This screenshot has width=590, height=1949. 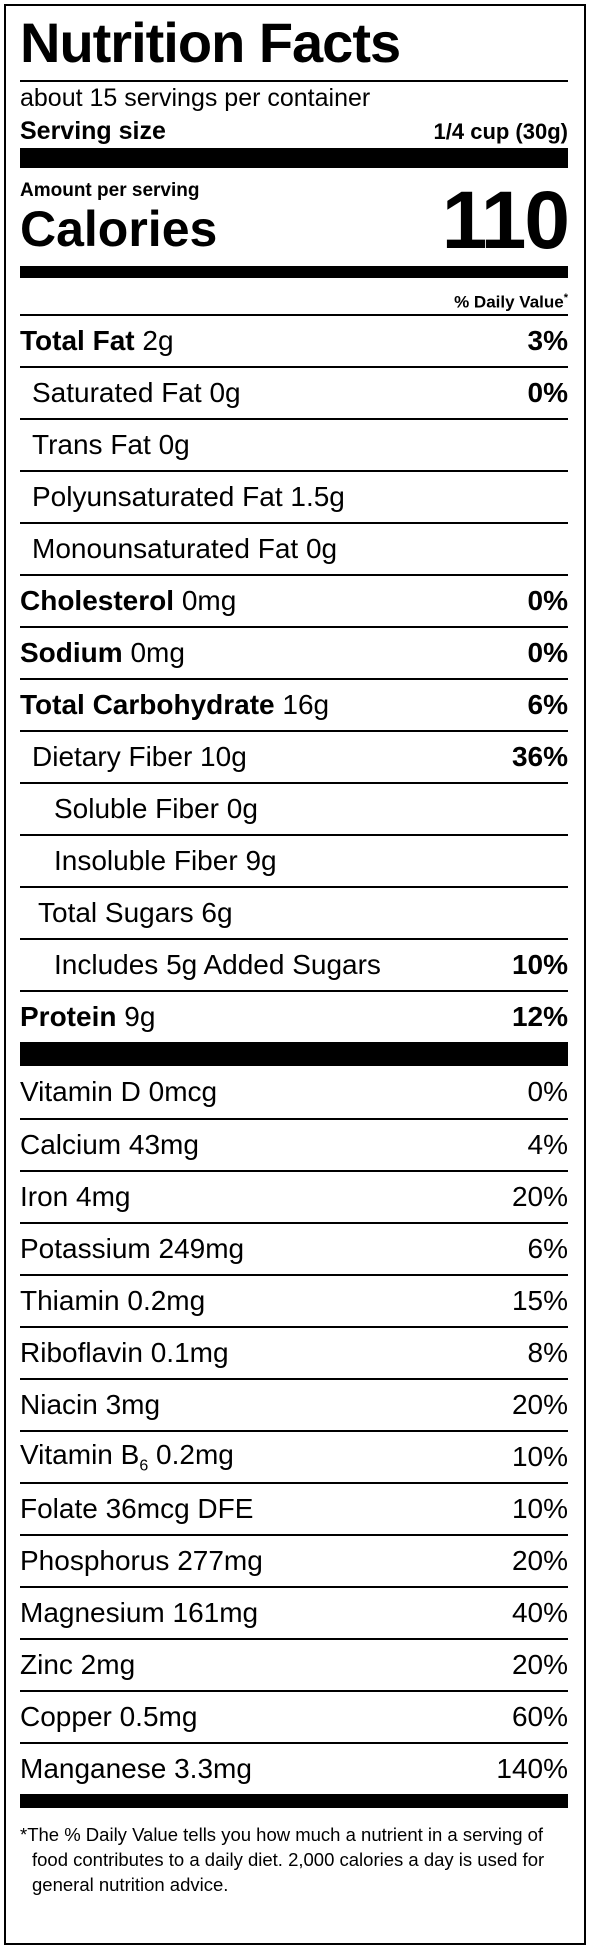 What do you see at coordinates (217, 964) in the screenshot?
I see `nutrient-name: Includes 5g Added Sugars` at bounding box center [217, 964].